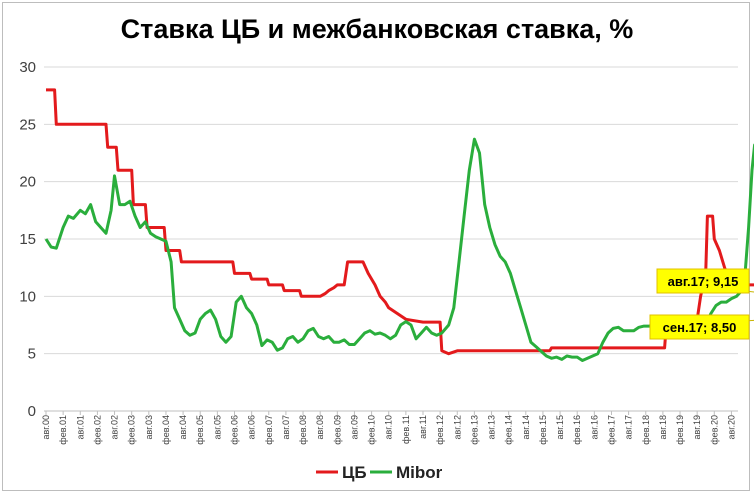 The image size is (754, 495). Describe the element at coordinates (200, 430) in the screenshot. I see `x-tick-label: фев.05` at that location.